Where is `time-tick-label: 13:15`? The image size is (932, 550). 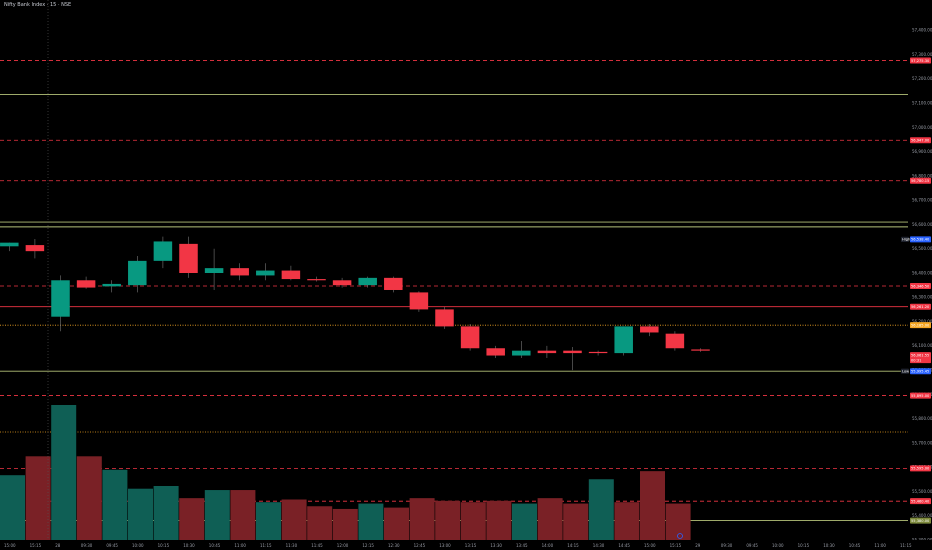 time-tick-label: 13:15 is located at coordinates (471, 545).